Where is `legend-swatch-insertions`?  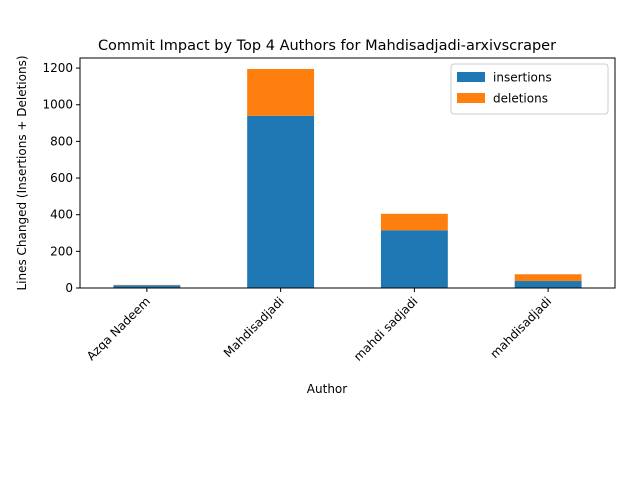
legend-swatch-insertions is located at coordinates (471, 77).